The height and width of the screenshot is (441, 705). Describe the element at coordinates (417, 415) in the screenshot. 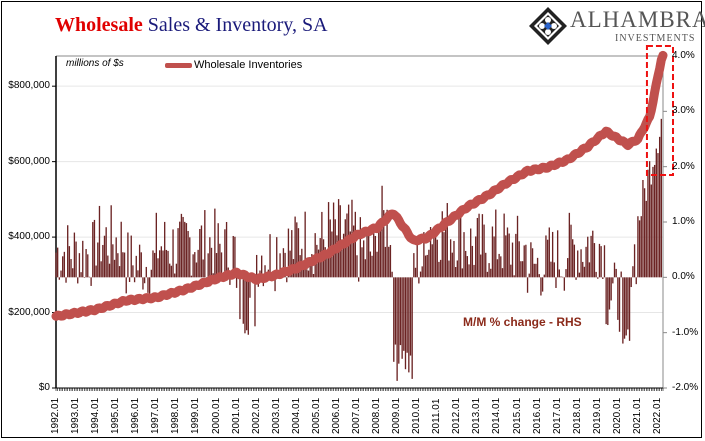

I see `x-tick-label: 2010.01` at that location.